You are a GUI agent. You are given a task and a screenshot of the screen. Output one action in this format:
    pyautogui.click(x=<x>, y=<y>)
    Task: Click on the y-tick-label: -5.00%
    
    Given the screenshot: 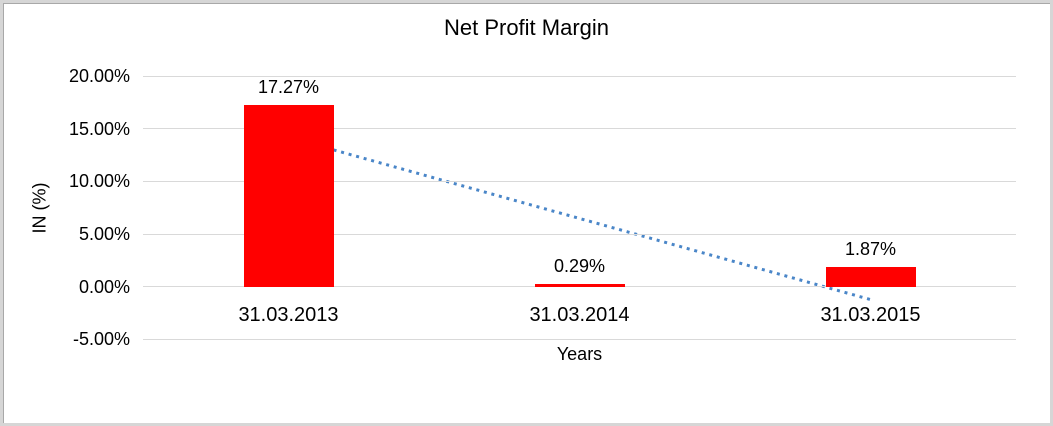 What is the action you would take?
    pyautogui.click(x=101, y=339)
    